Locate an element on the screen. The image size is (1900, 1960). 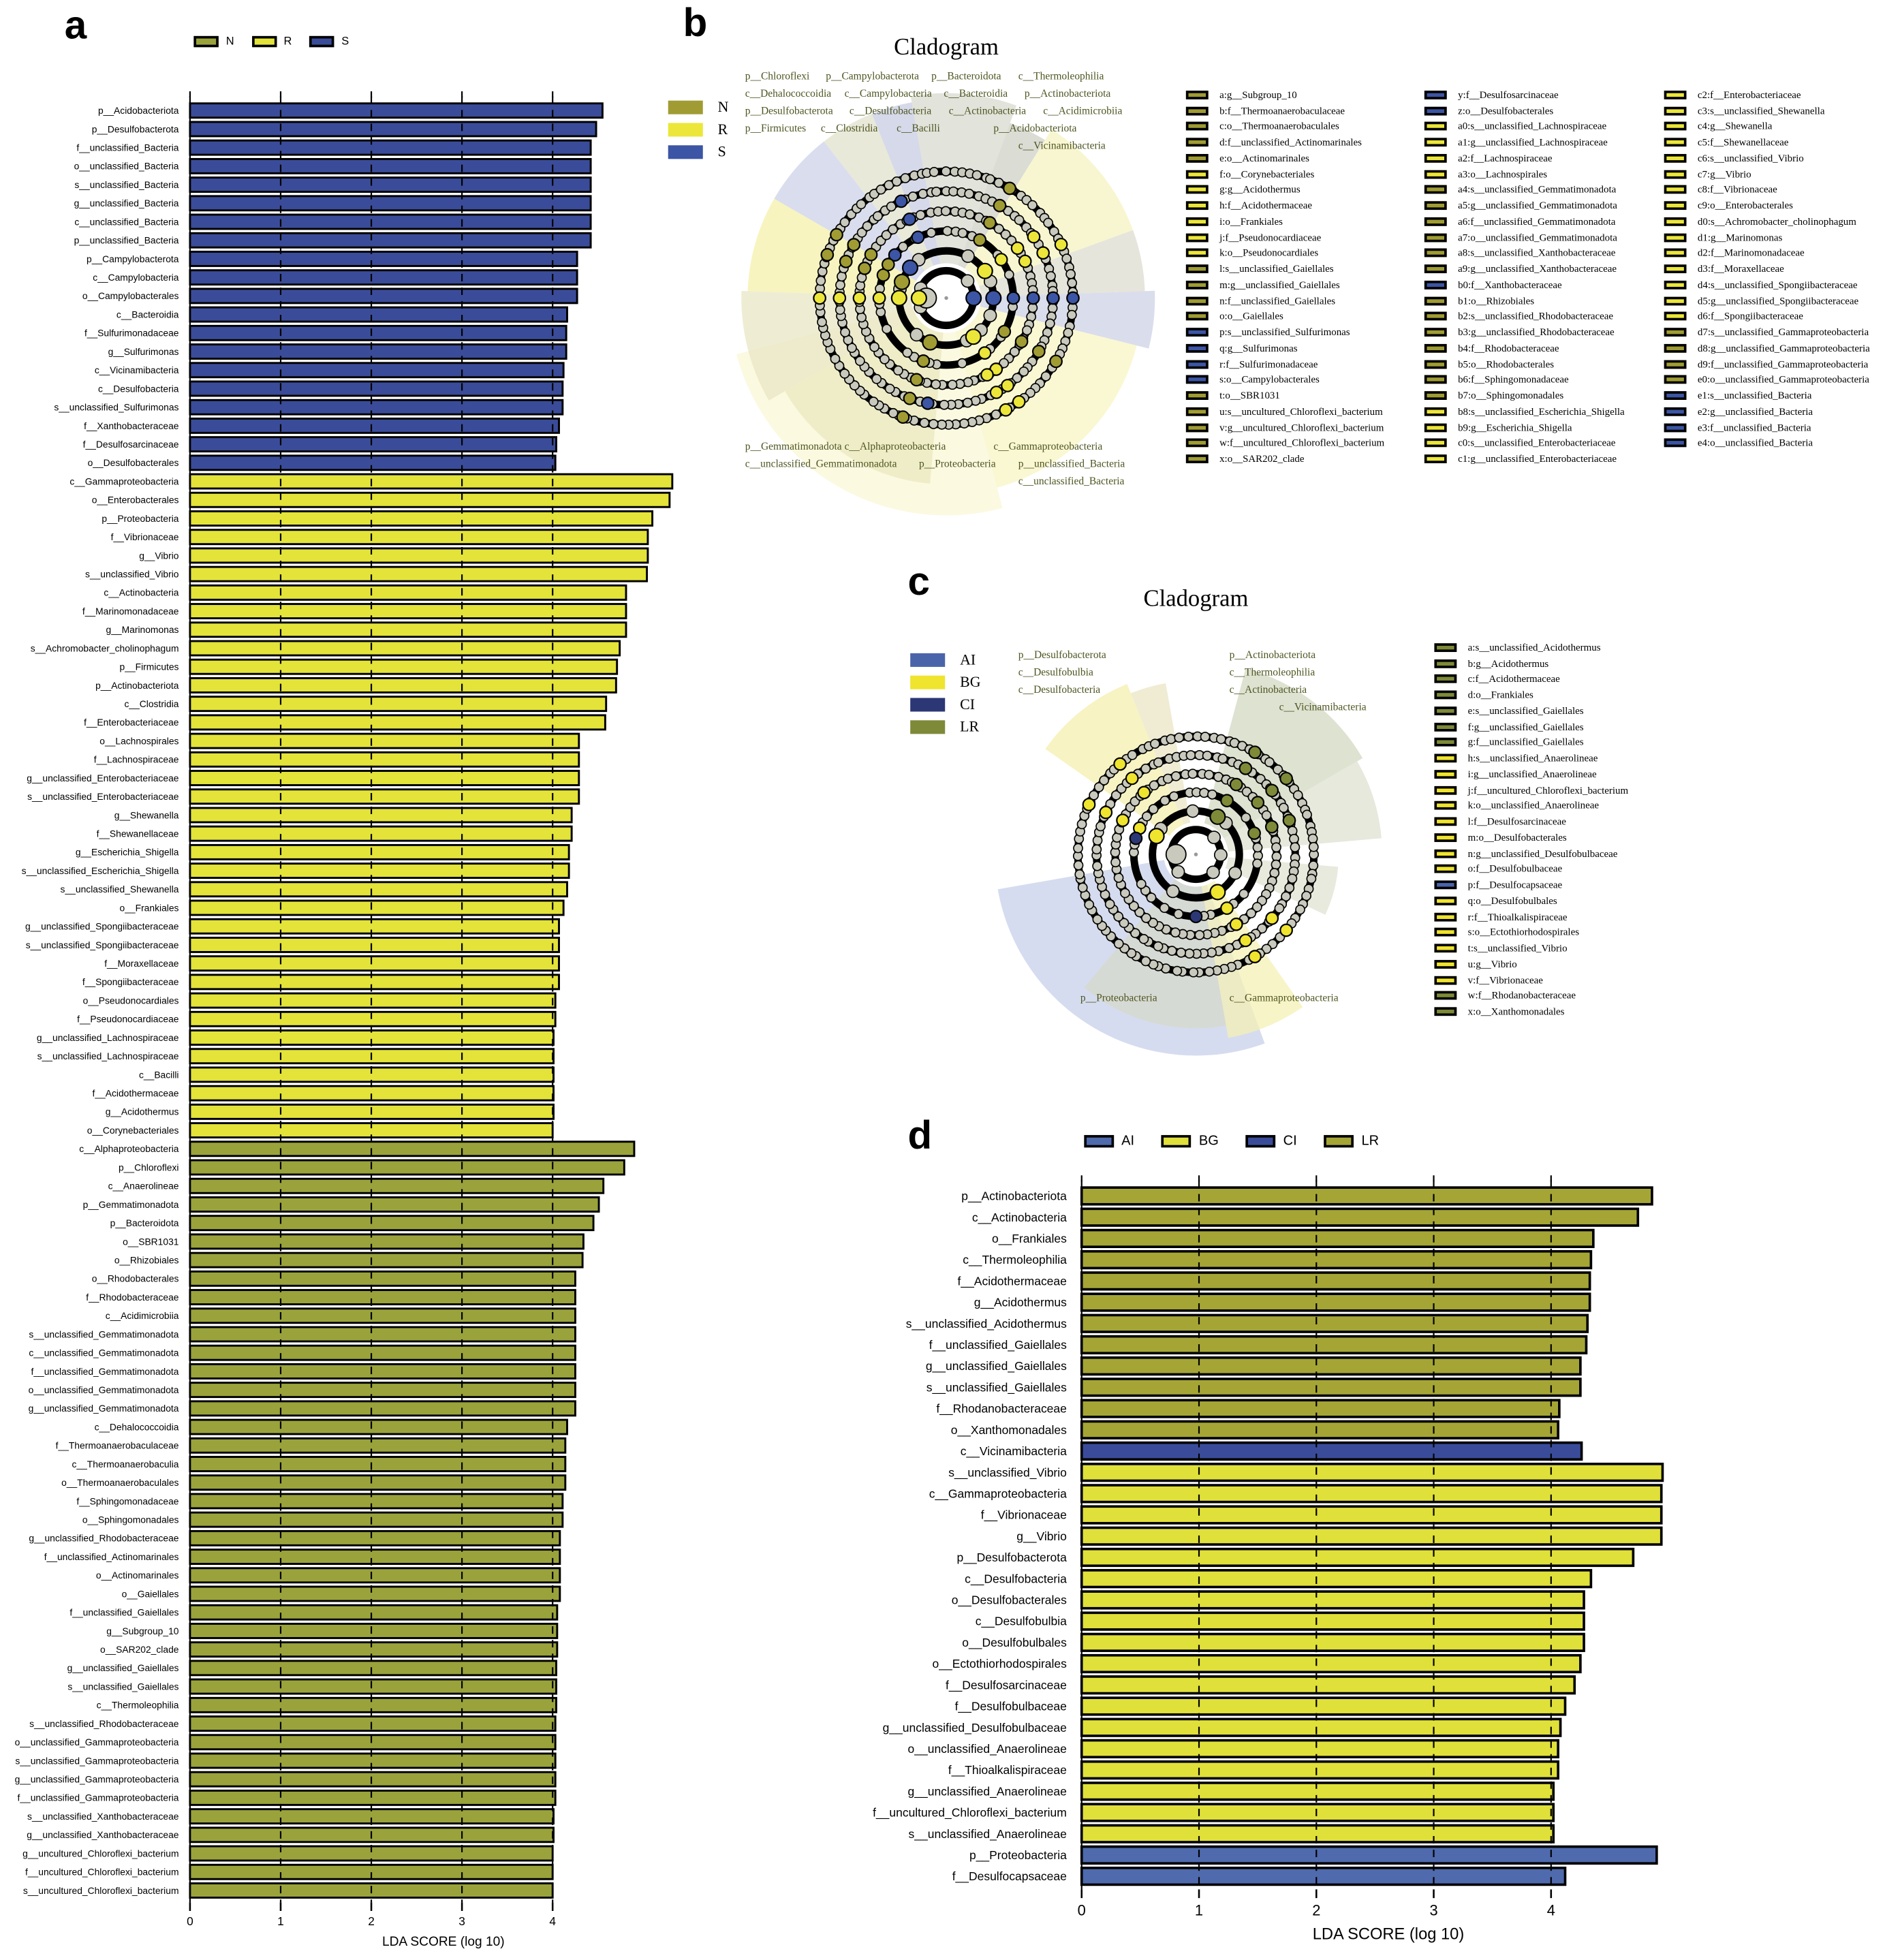
bar-label: f__Desulfosarcinaceae is located at coordinates (131, 444).